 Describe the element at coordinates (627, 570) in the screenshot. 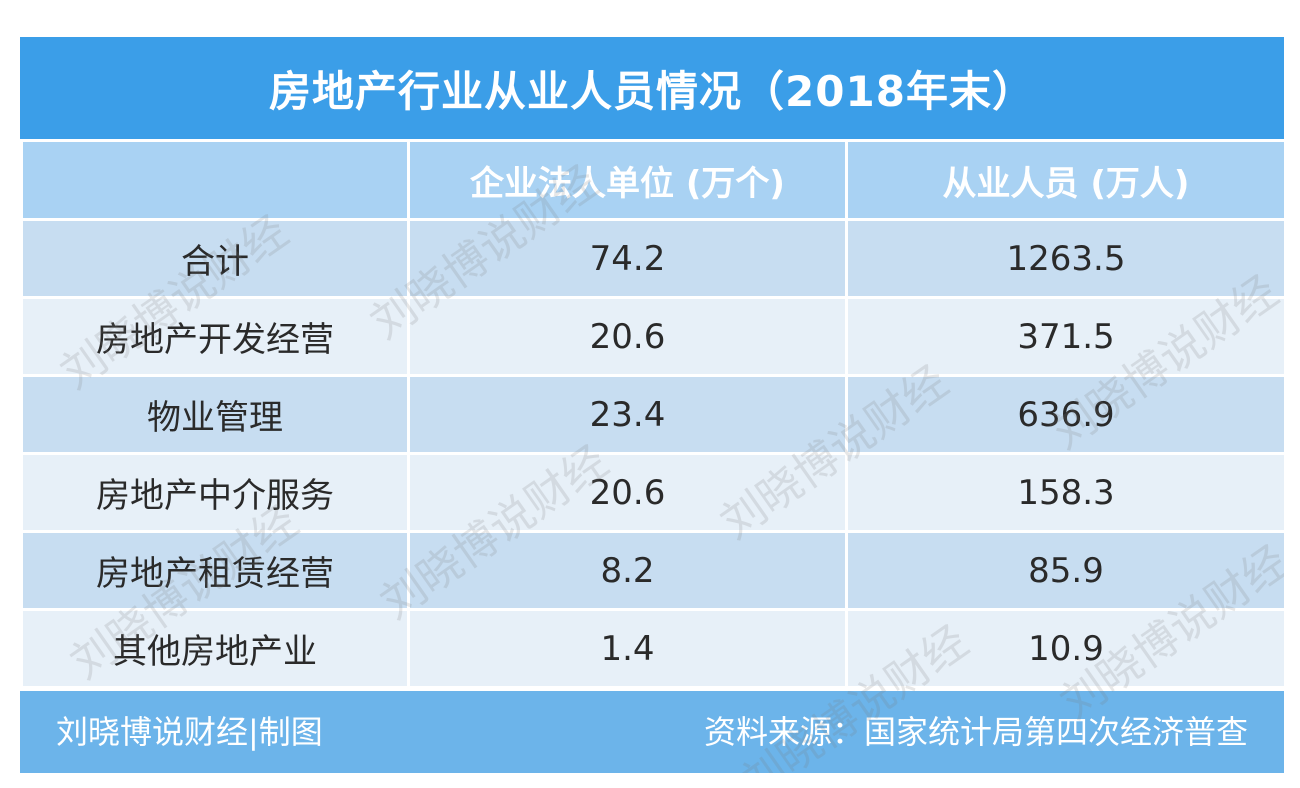

I see `row-units-value: 8.2` at that location.